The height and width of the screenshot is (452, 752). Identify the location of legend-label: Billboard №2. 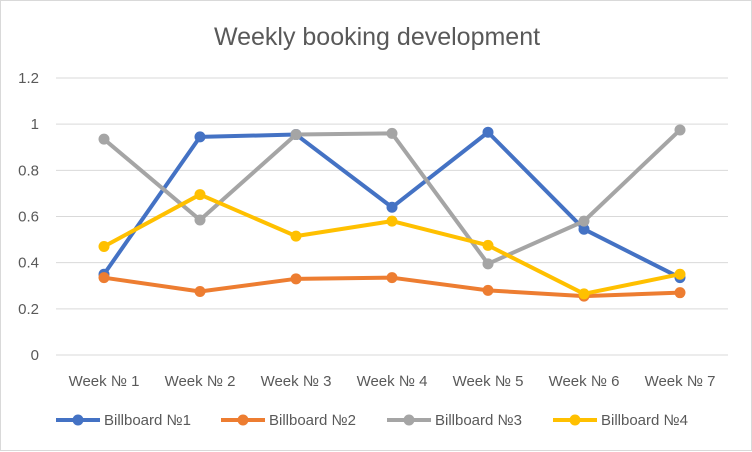
(312, 420).